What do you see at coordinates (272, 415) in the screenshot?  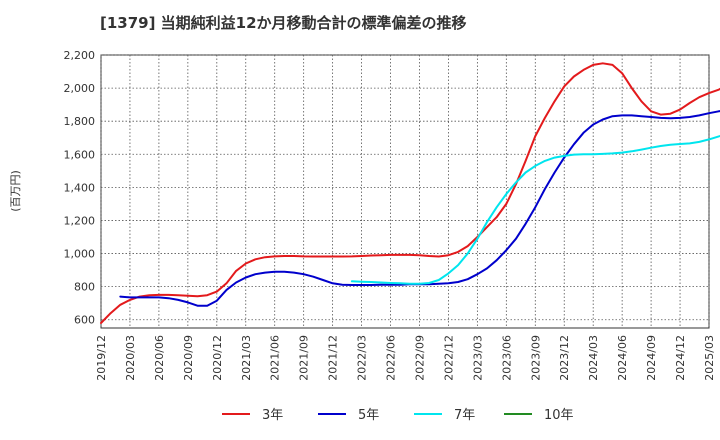 I see `legend-label: 3年` at bounding box center [272, 415].